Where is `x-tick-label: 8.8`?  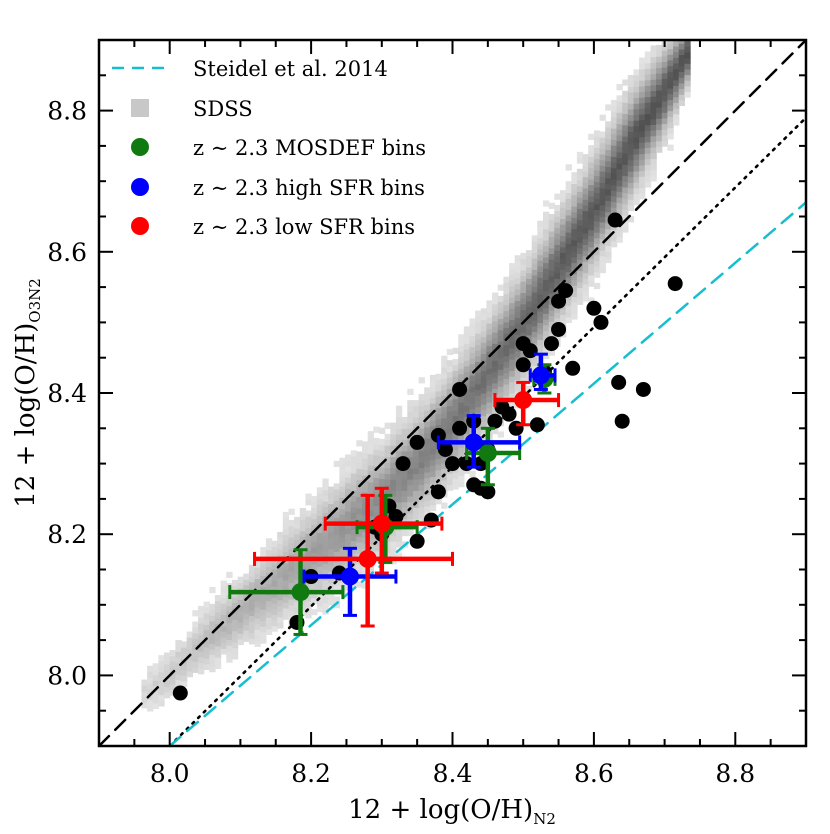
x-tick-label: 8.8 is located at coordinates (735, 773).